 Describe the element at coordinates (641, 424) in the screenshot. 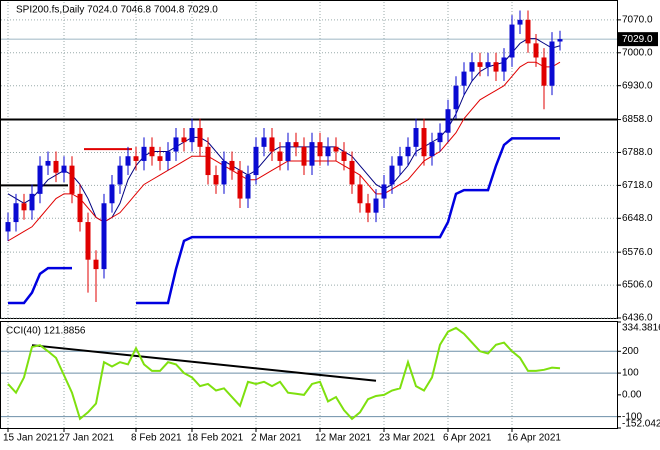

I see `y-tick-label: -152.042` at that location.